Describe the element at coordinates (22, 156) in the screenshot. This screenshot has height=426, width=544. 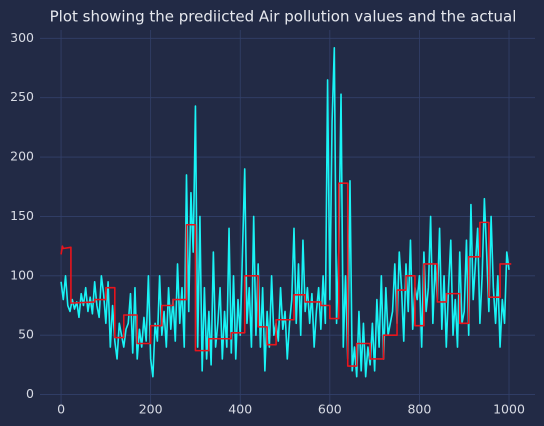
I see `y-tick-label: 200` at that location.